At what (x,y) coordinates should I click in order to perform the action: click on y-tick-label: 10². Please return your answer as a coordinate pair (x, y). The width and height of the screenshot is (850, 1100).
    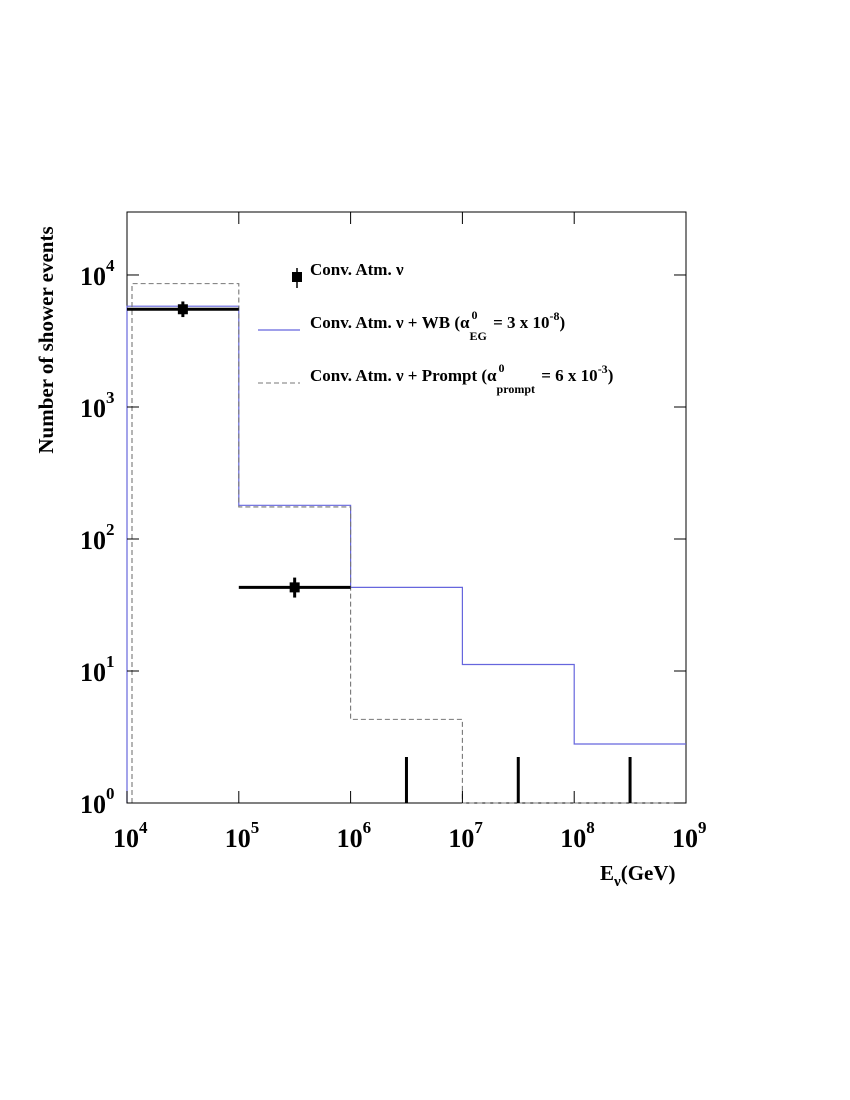
    Looking at the image, I should click on (97, 537).